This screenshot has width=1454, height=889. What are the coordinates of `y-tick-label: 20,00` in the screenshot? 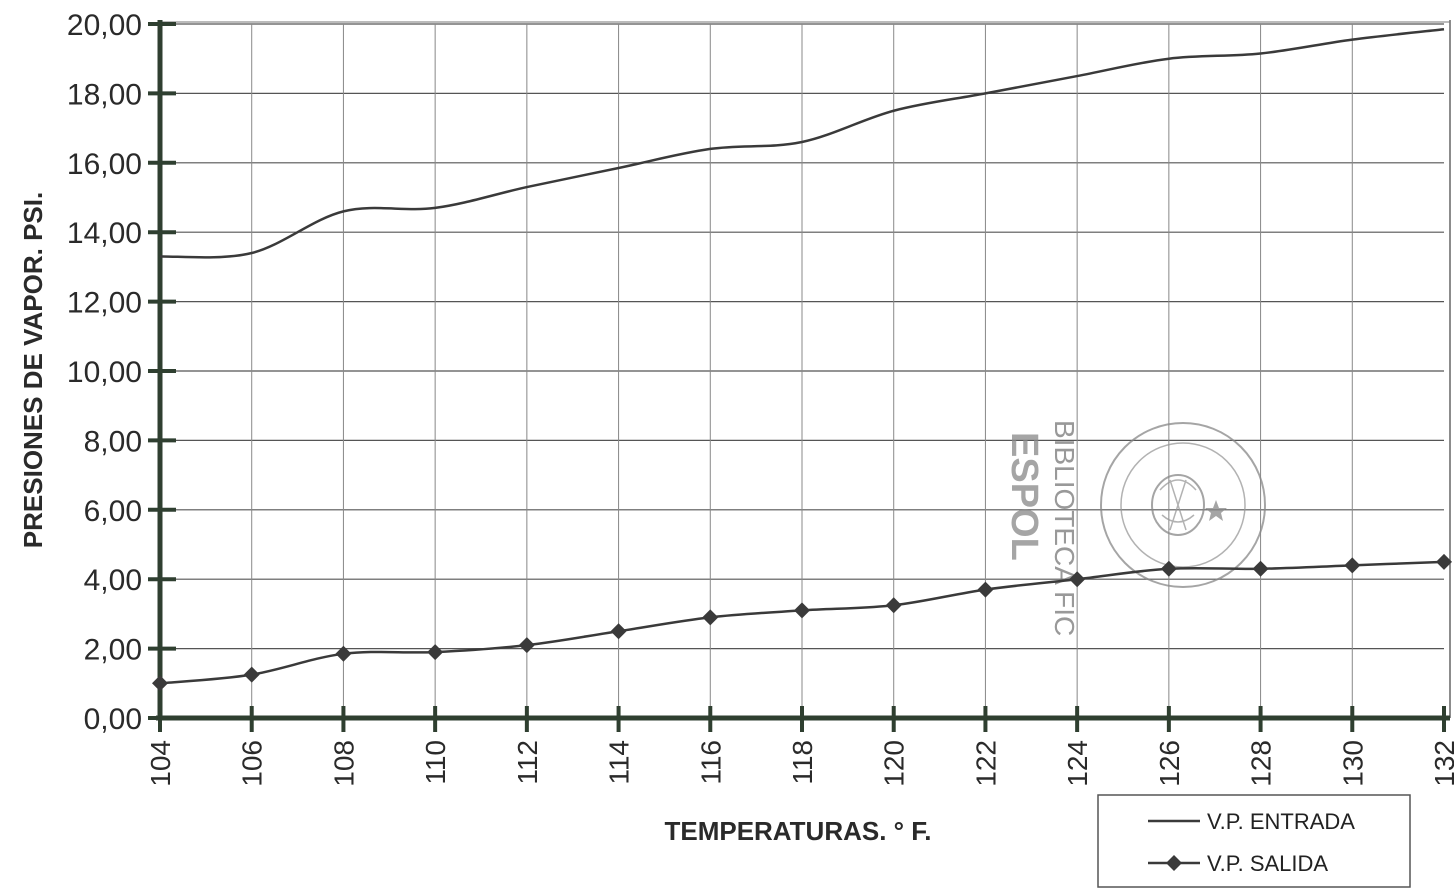 It's located at (104, 25).